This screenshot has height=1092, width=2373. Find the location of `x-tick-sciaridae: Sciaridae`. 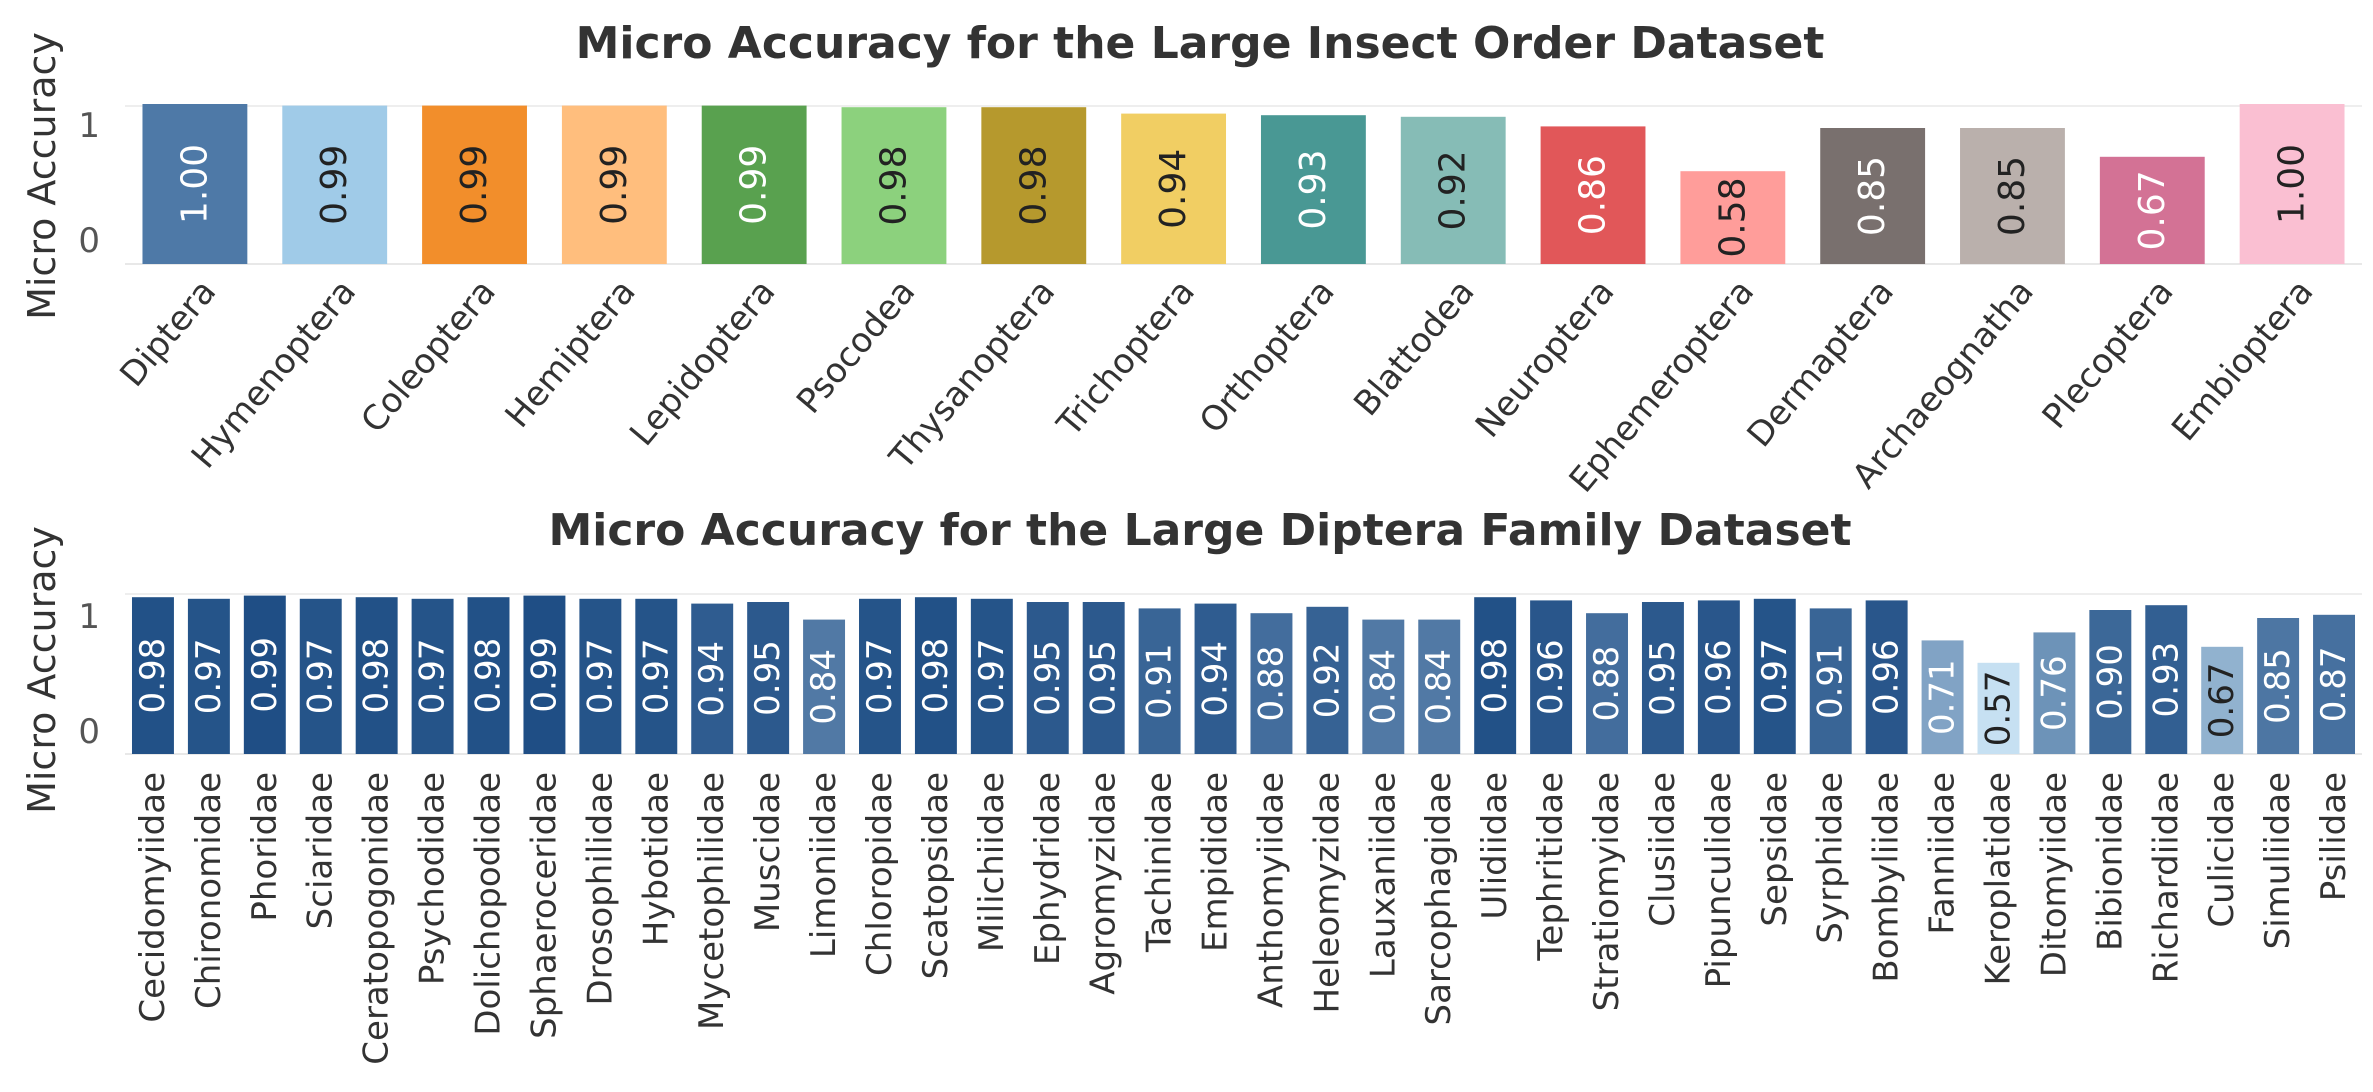

x-tick-sciaridae: Sciaridae is located at coordinates (321, 850).